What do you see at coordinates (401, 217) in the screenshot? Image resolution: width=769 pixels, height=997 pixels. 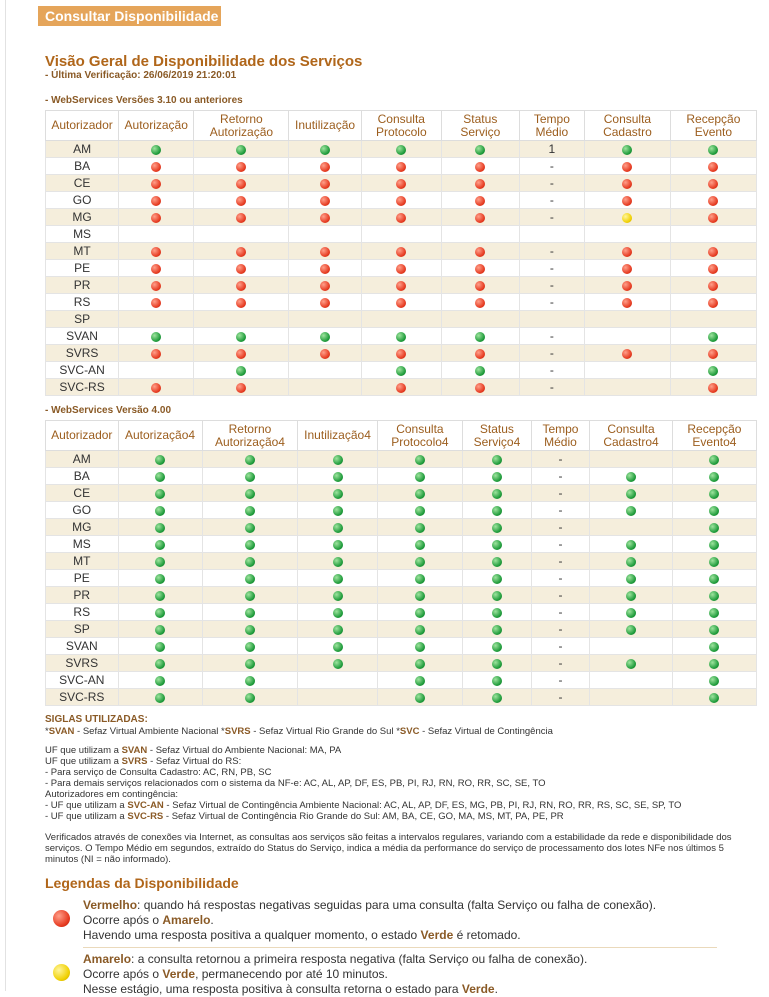 I see `table-row: MG -` at bounding box center [401, 217].